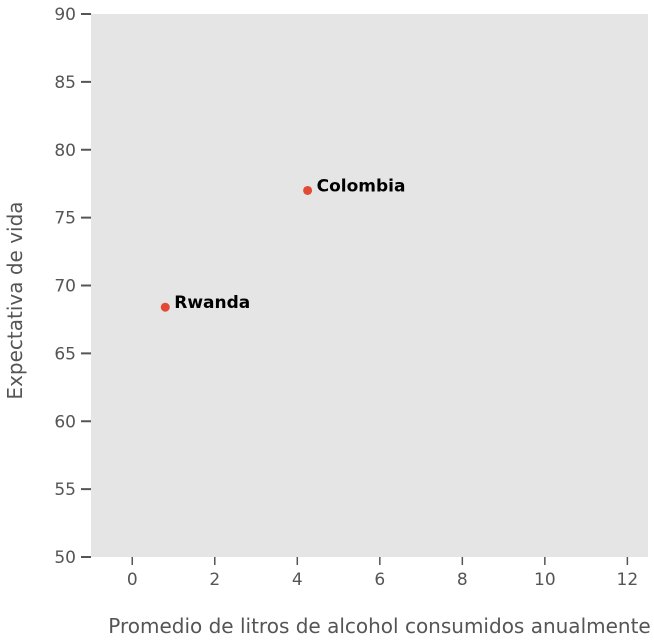 The width and height of the screenshot is (654, 644). Describe the element at coordinates (65, 287) in the screenshot. I see `y-tick-label: 70` at that location.